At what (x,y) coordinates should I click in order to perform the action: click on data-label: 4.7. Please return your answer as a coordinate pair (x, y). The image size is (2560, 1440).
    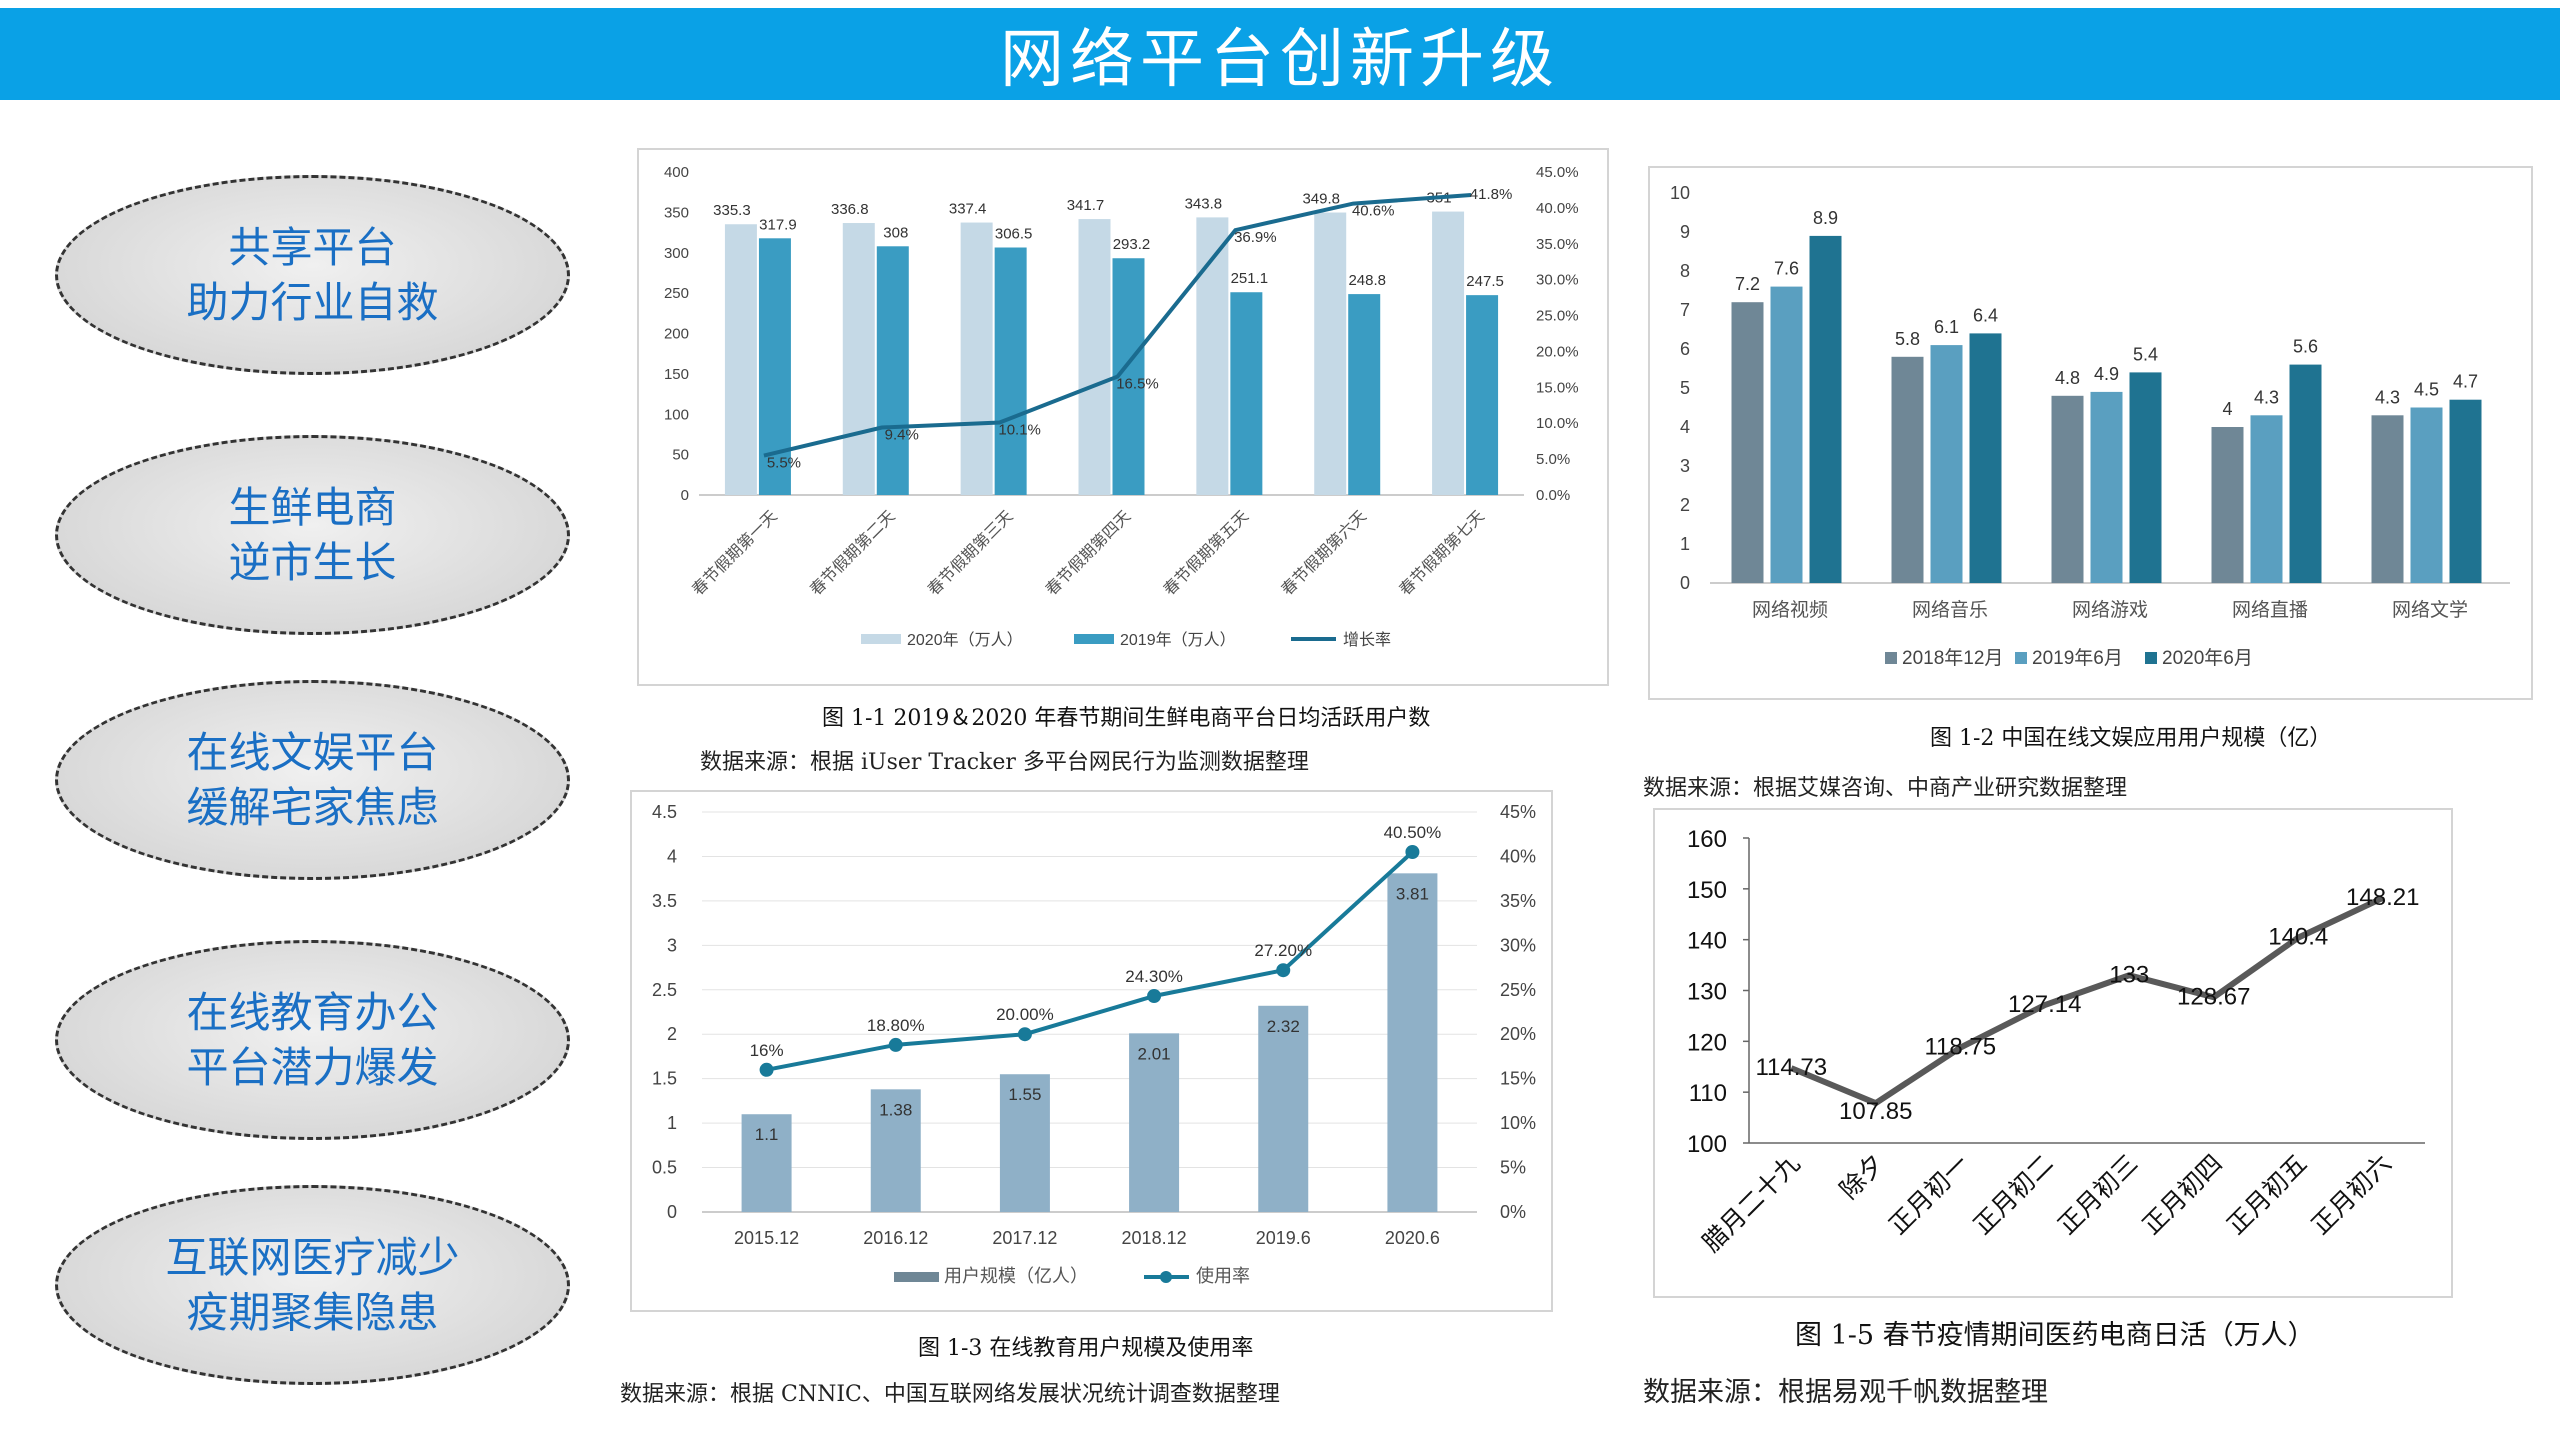
    Looking at the image, I should click on (2465, 382).